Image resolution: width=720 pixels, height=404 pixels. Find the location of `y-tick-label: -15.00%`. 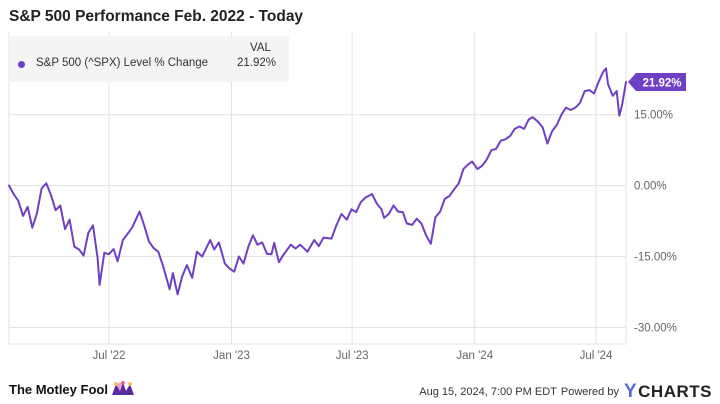

y-tick-label: -15.00% is located at coordinates (655, 258).